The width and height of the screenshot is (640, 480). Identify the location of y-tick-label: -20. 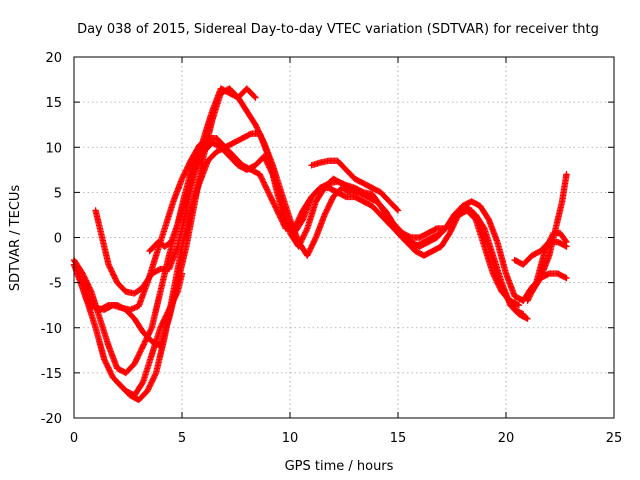
(51, 419).